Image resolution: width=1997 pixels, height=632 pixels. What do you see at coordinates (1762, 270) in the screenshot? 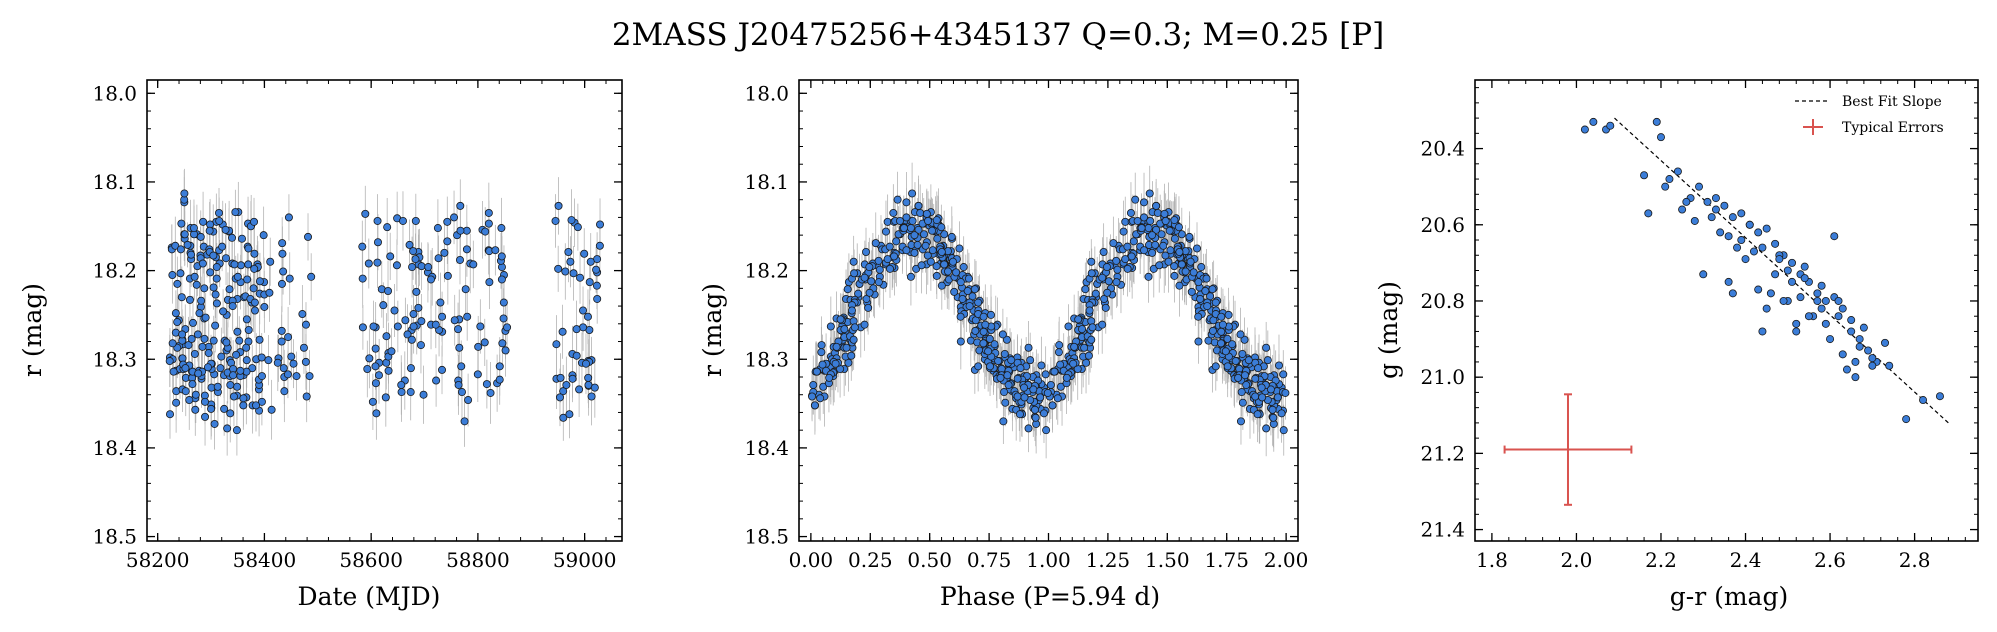
I see `color-mag-panel-points` at bounding box center [1762, 270].